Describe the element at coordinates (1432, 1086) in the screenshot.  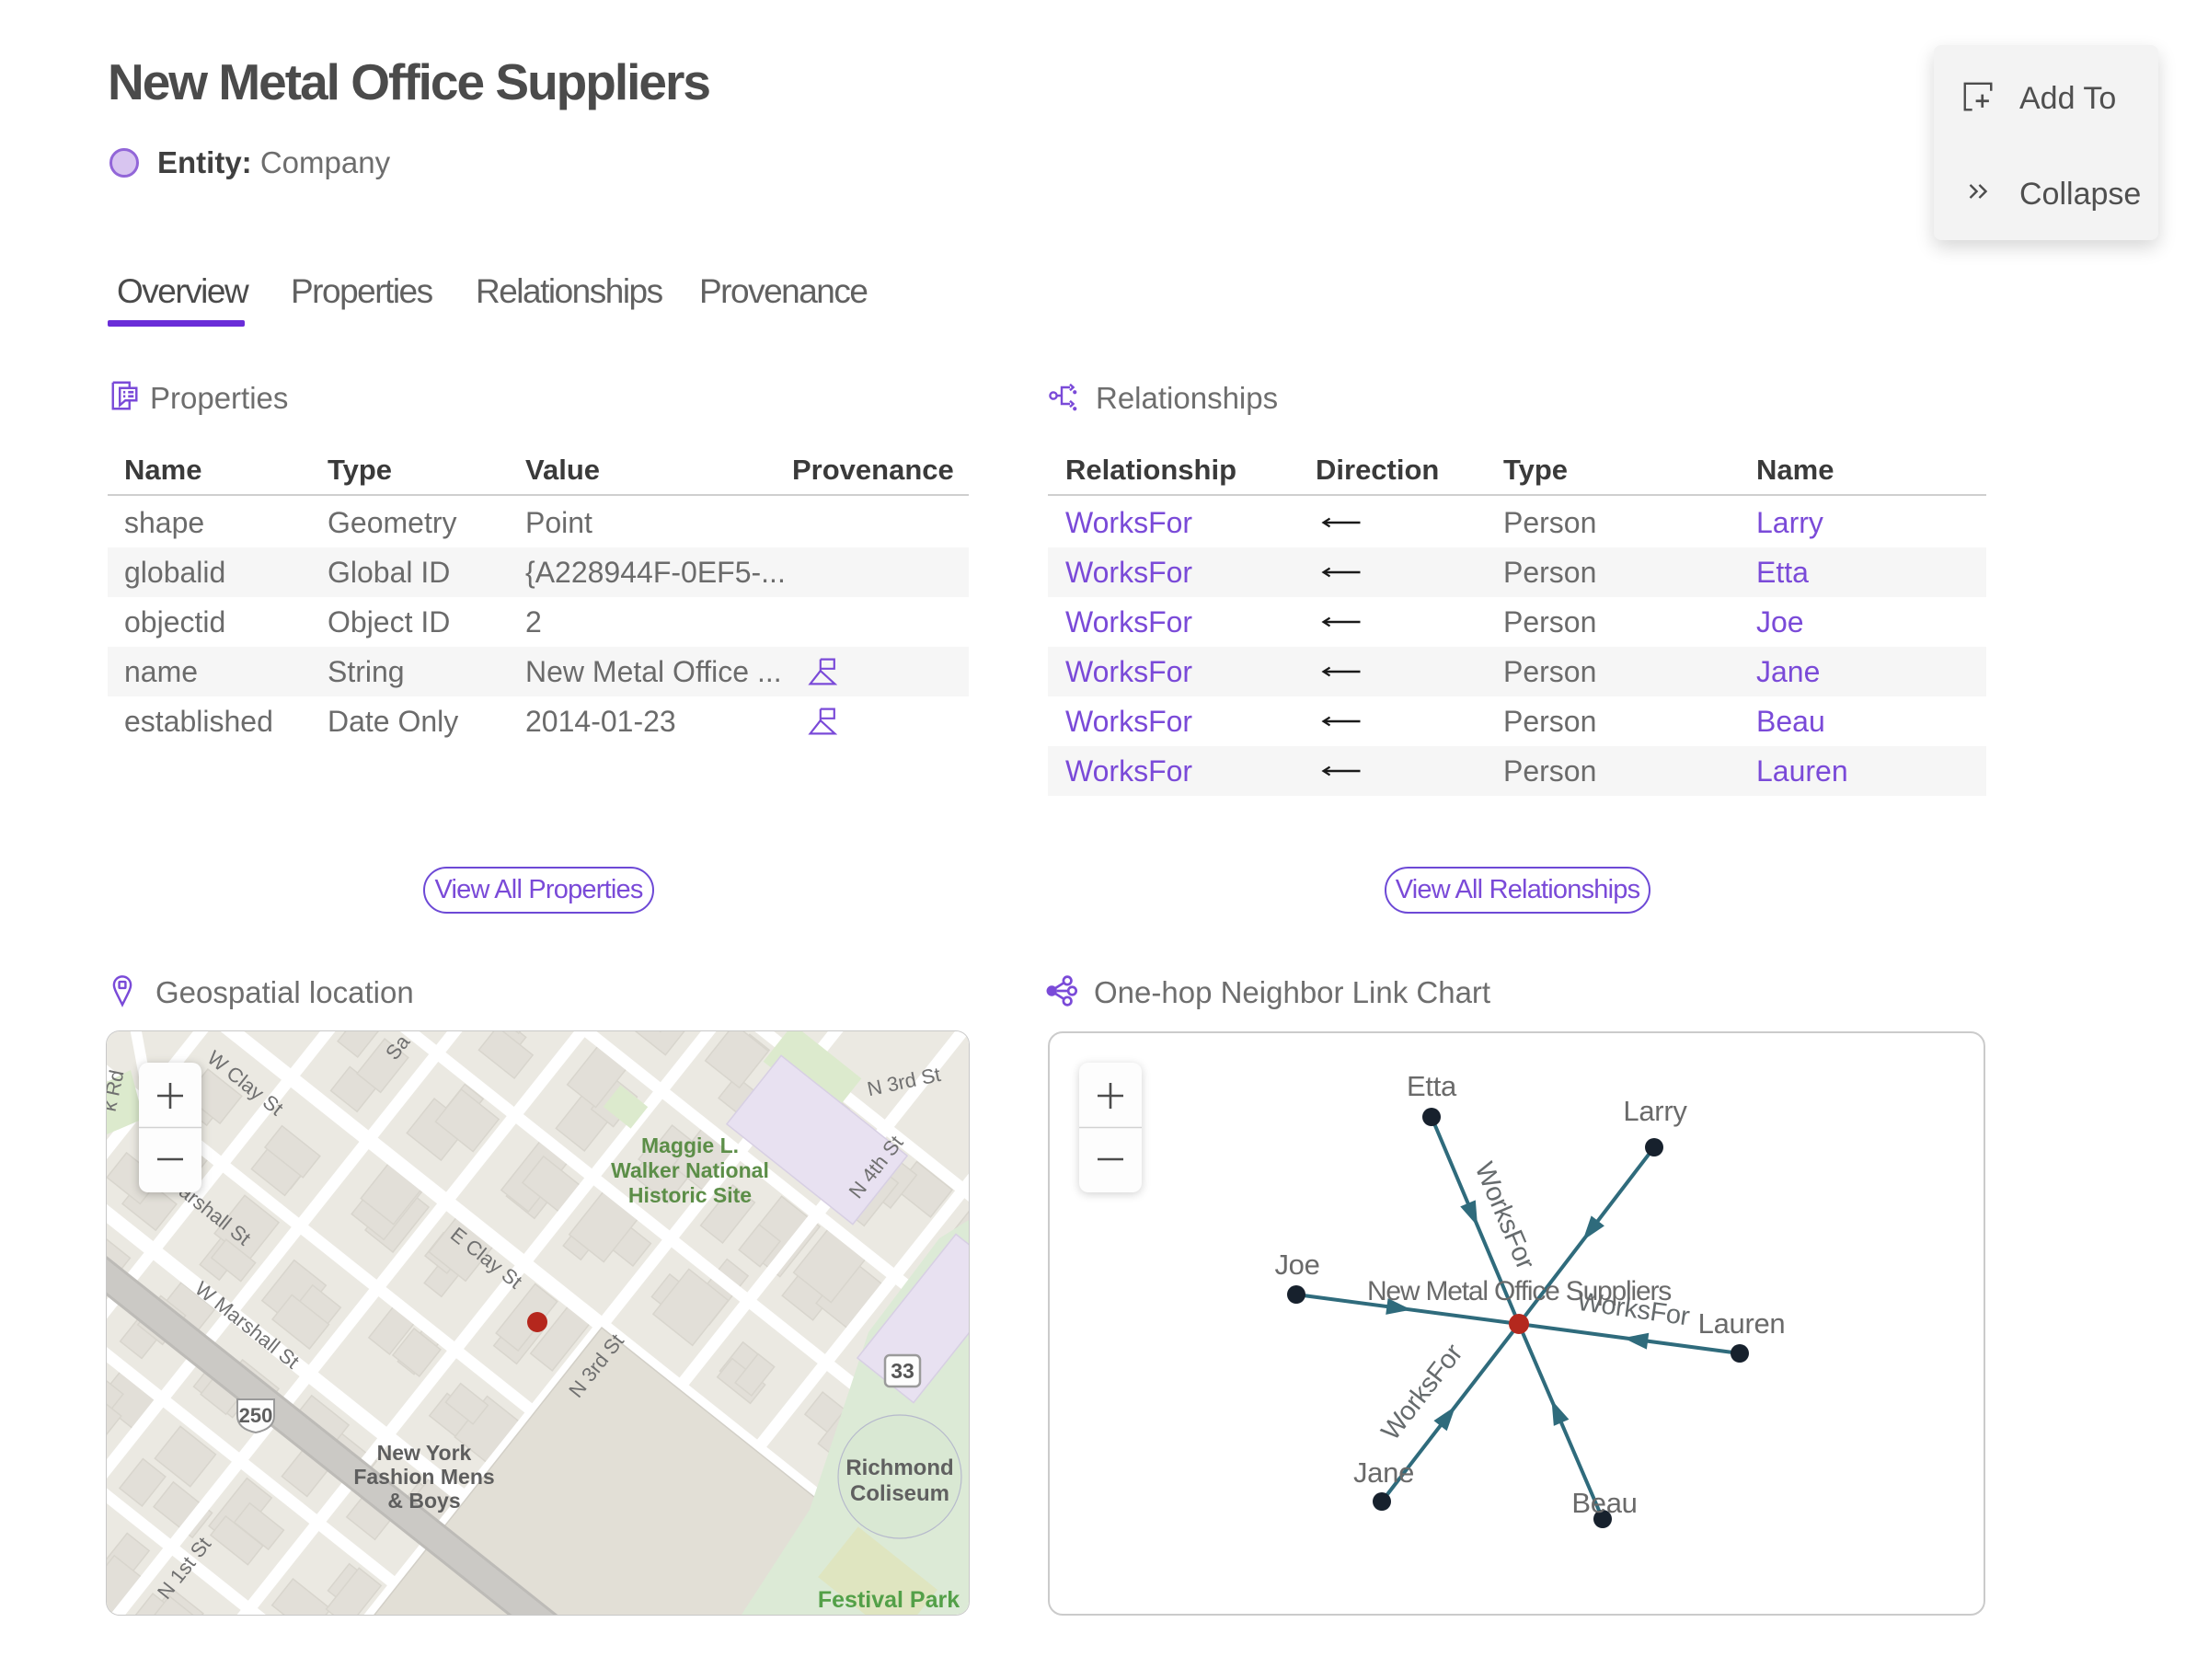
I see `svg-text: Etta` at that location.